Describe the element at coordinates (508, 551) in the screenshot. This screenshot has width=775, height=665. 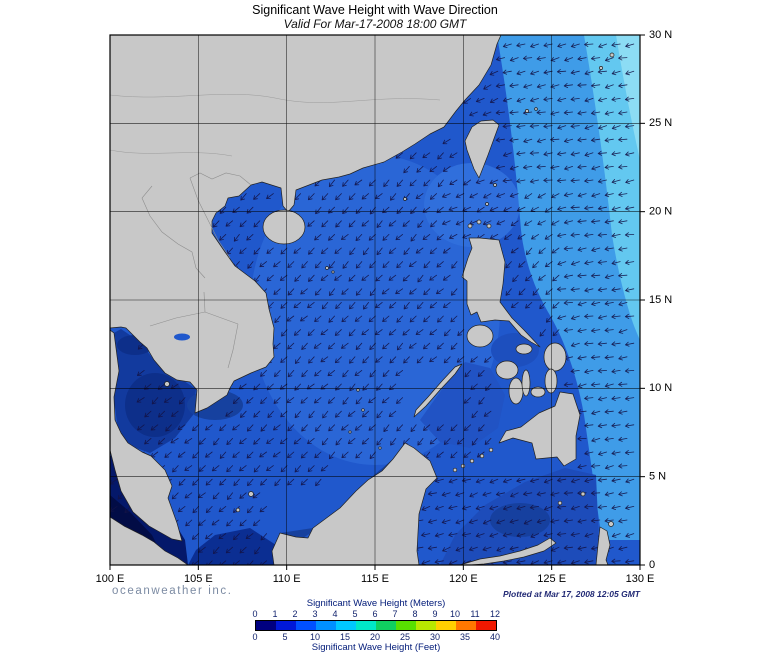
I see `land-sulawesi-arm` at that location.